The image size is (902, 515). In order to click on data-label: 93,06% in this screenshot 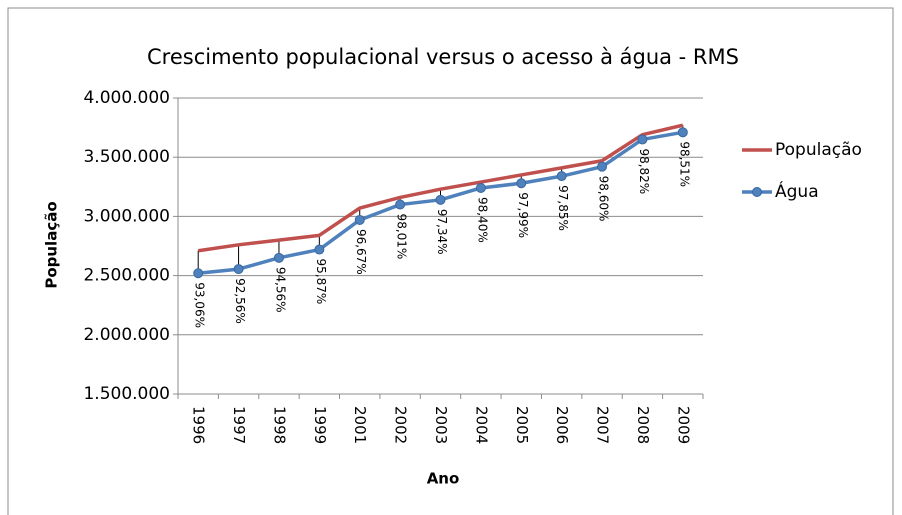, I will do `click(200, 305)`.